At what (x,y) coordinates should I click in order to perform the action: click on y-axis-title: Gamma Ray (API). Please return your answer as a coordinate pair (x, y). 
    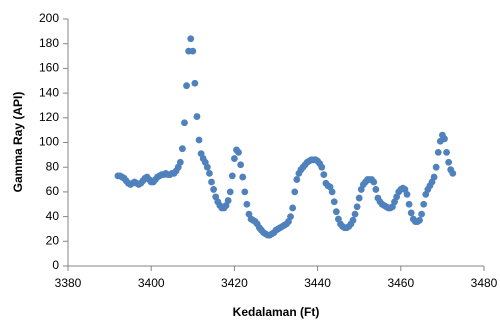
    Looking at the image, I should click on (18, 142).